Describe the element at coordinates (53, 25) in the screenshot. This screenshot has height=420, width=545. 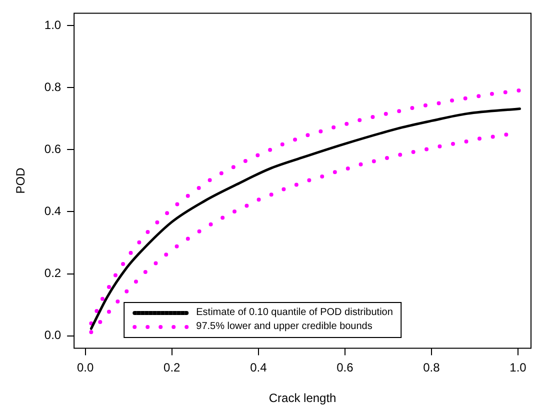
I see `y-tick-label: 1.0` at that location.